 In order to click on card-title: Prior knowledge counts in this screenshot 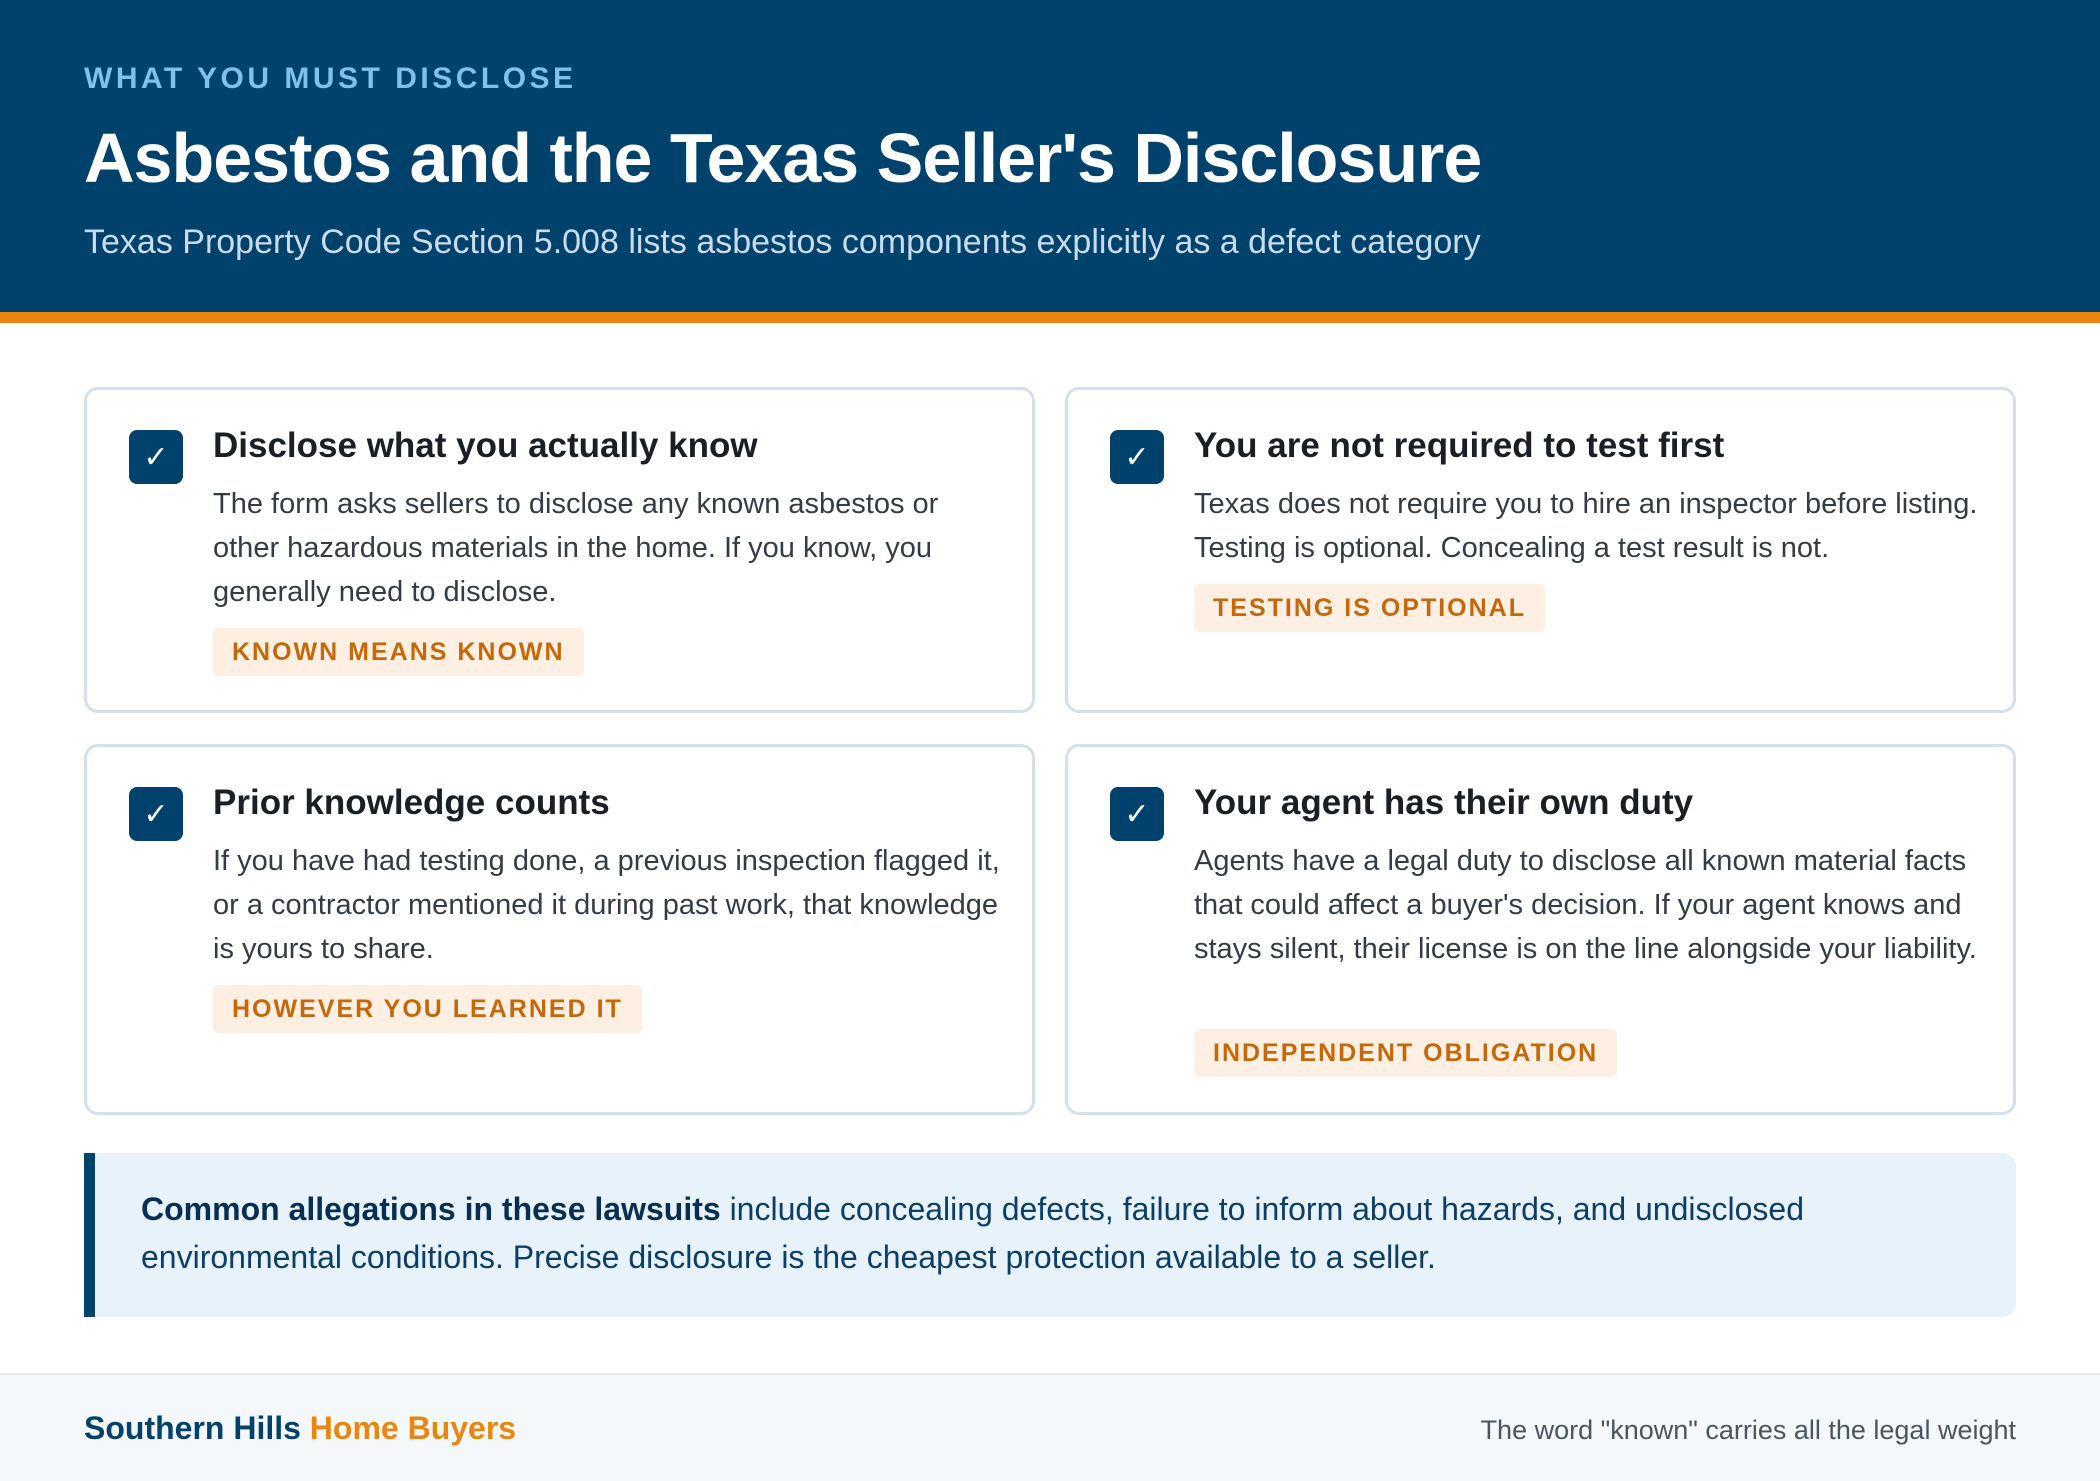, I will do `click(411, 802)`.